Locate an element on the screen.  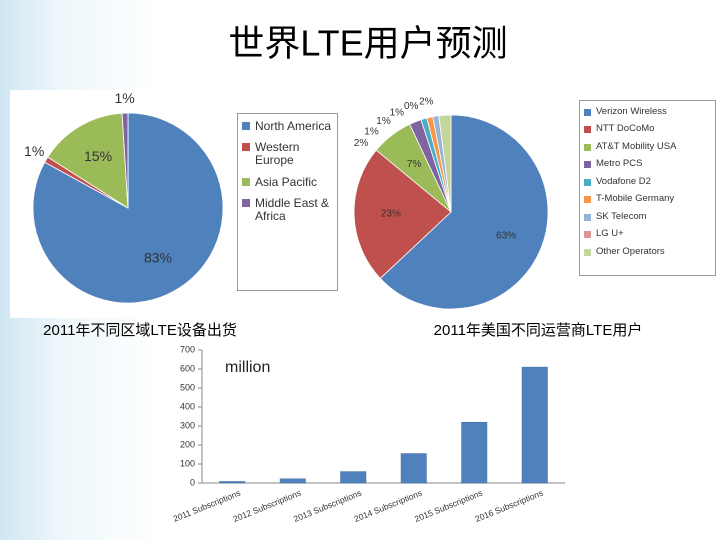
data-label: 23% is located at coordinates (391, 214).